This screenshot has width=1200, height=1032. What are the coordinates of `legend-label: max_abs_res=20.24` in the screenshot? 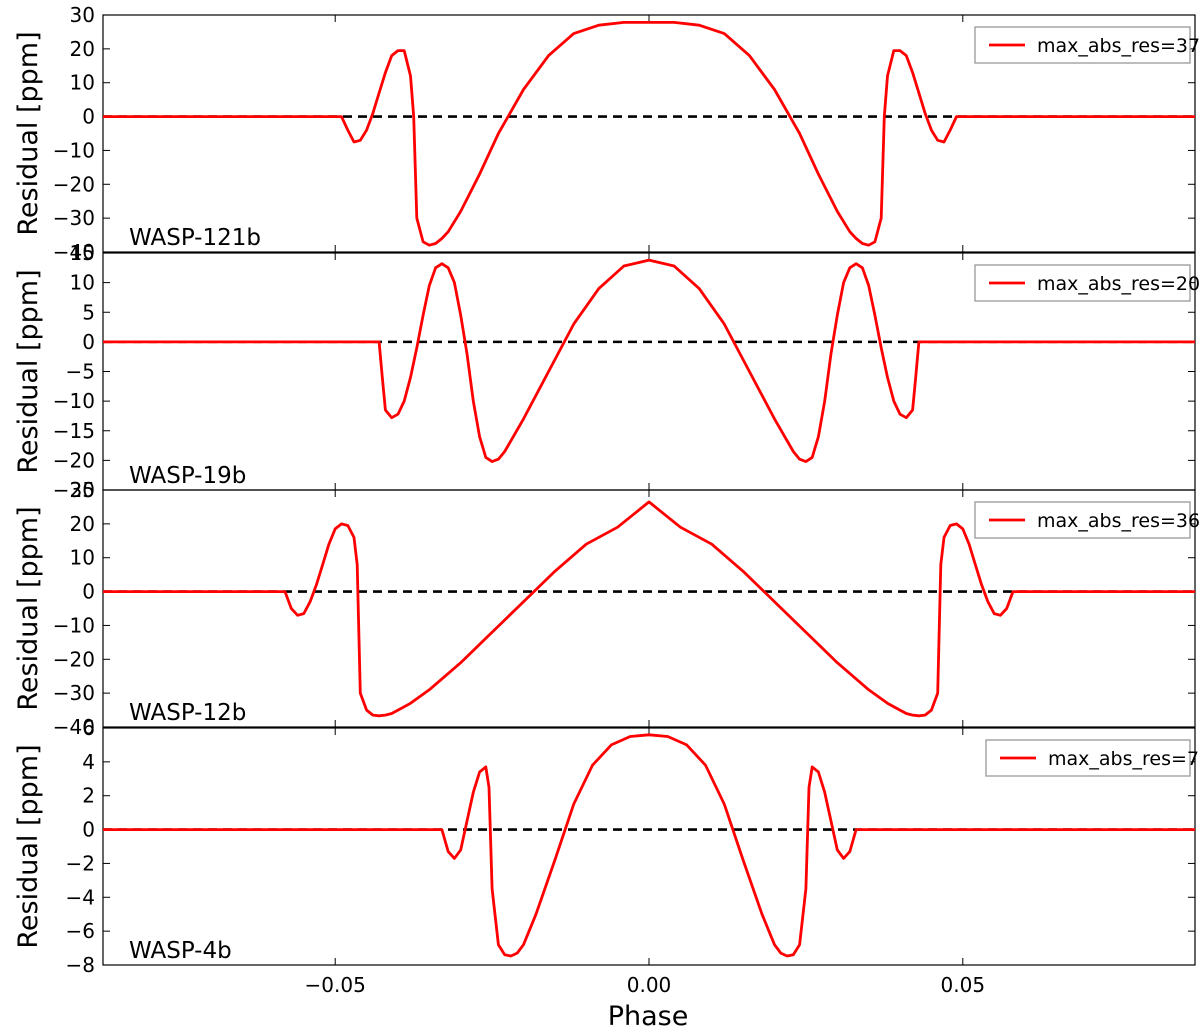 It's located at (1118, 284).